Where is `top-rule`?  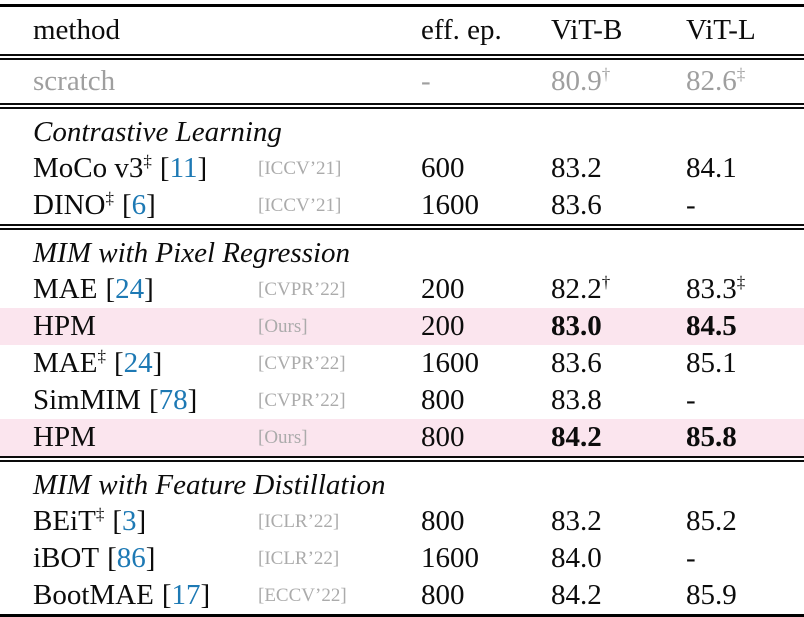
top-rule is located at coordinates (402, 5).